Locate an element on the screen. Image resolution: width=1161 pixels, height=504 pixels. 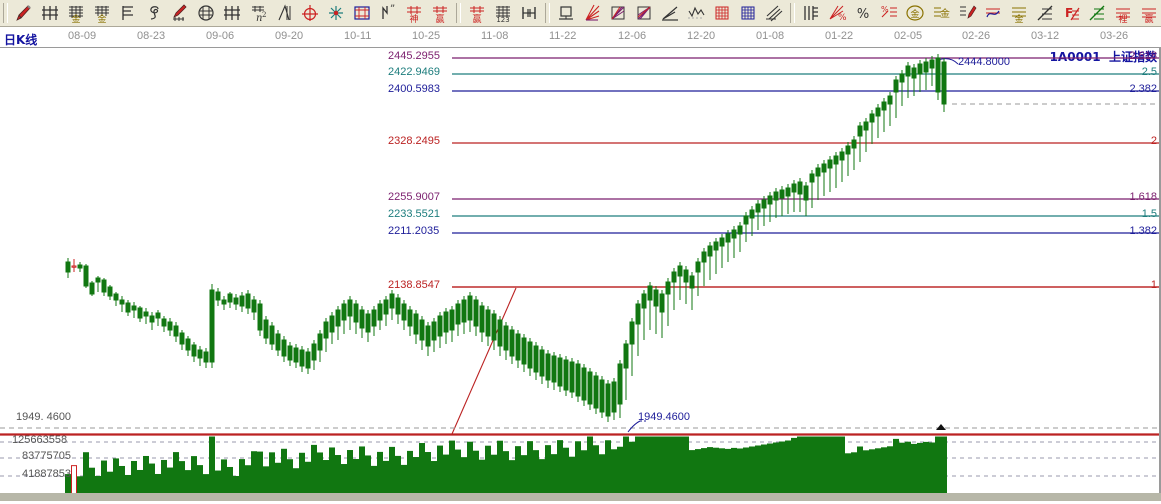
fib-ratio-label: 1.382 is located at coordinates (1143, 231).